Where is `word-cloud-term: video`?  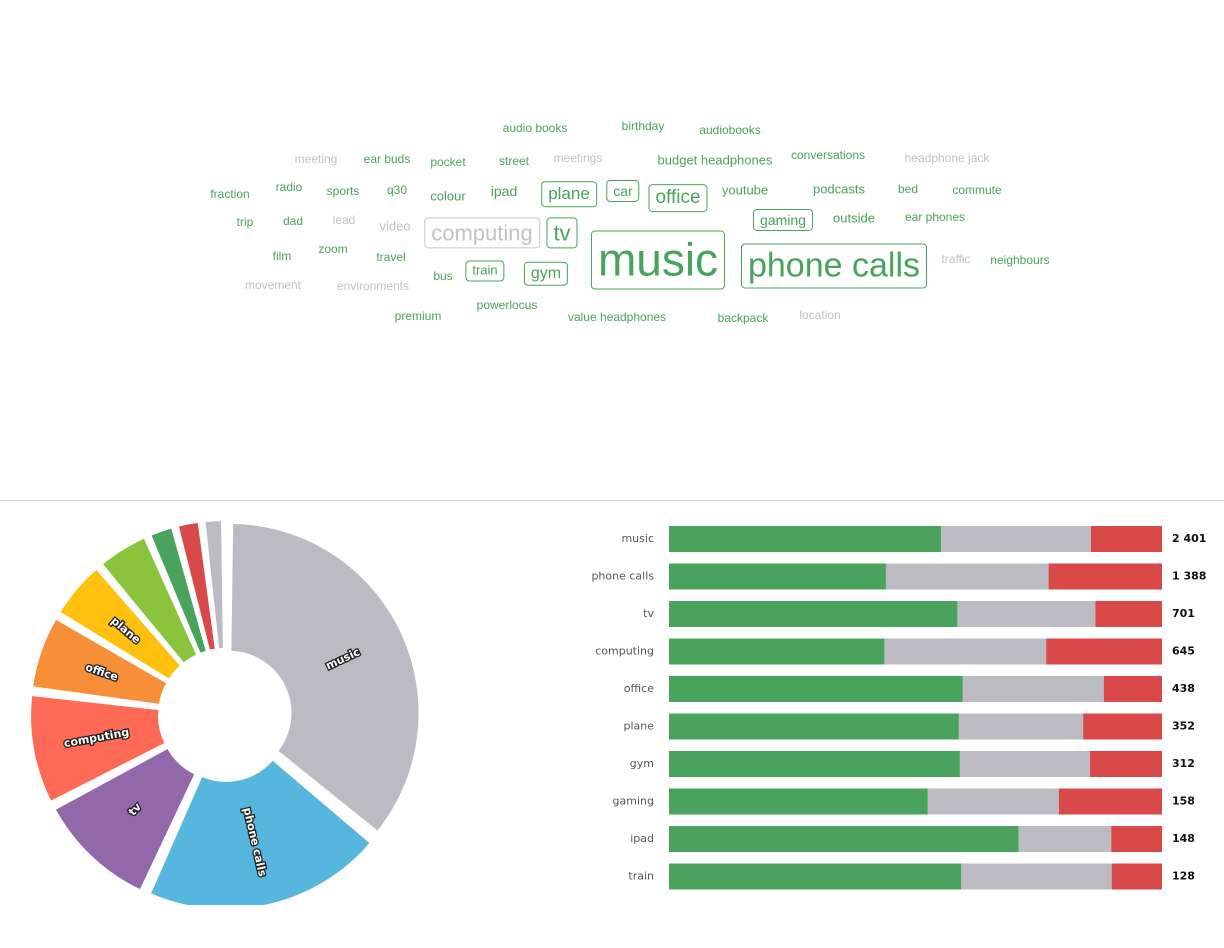
word-cloud-term: video is located at coordinates (395, 226).